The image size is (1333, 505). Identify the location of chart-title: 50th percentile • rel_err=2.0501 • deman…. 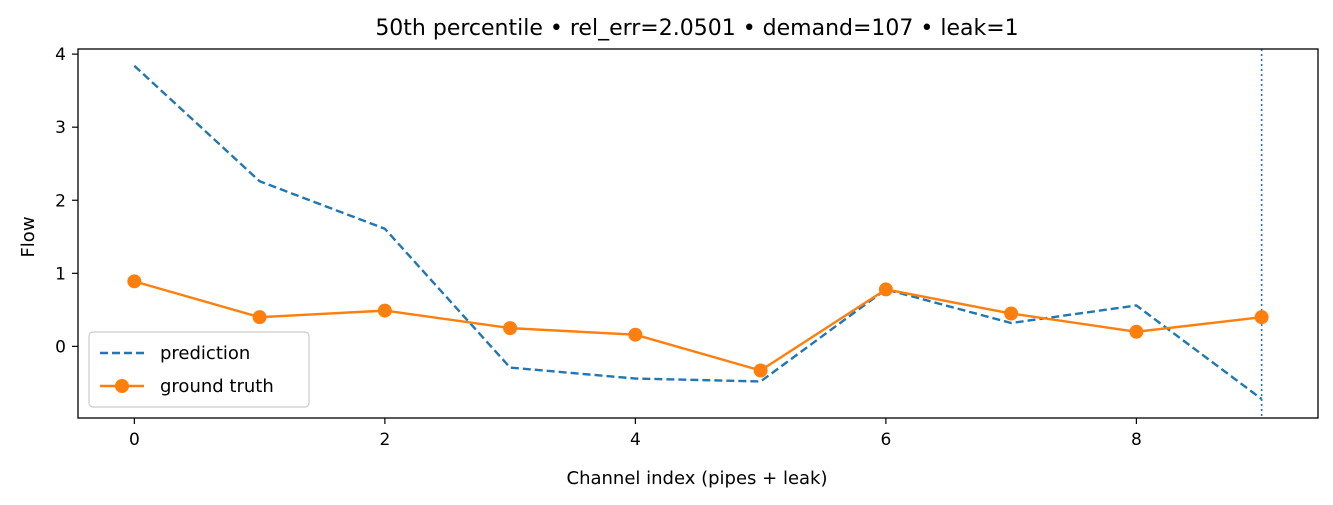
(696, 28).